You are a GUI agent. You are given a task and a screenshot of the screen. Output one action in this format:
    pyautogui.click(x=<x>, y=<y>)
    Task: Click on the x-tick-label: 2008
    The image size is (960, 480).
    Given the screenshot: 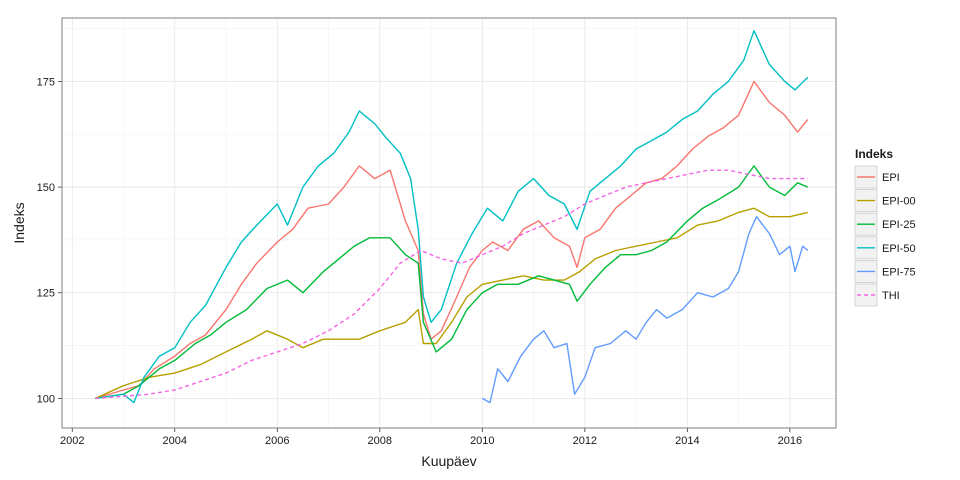 What is the action you would take?
    pyautogui.click(x=380, y=441)
    